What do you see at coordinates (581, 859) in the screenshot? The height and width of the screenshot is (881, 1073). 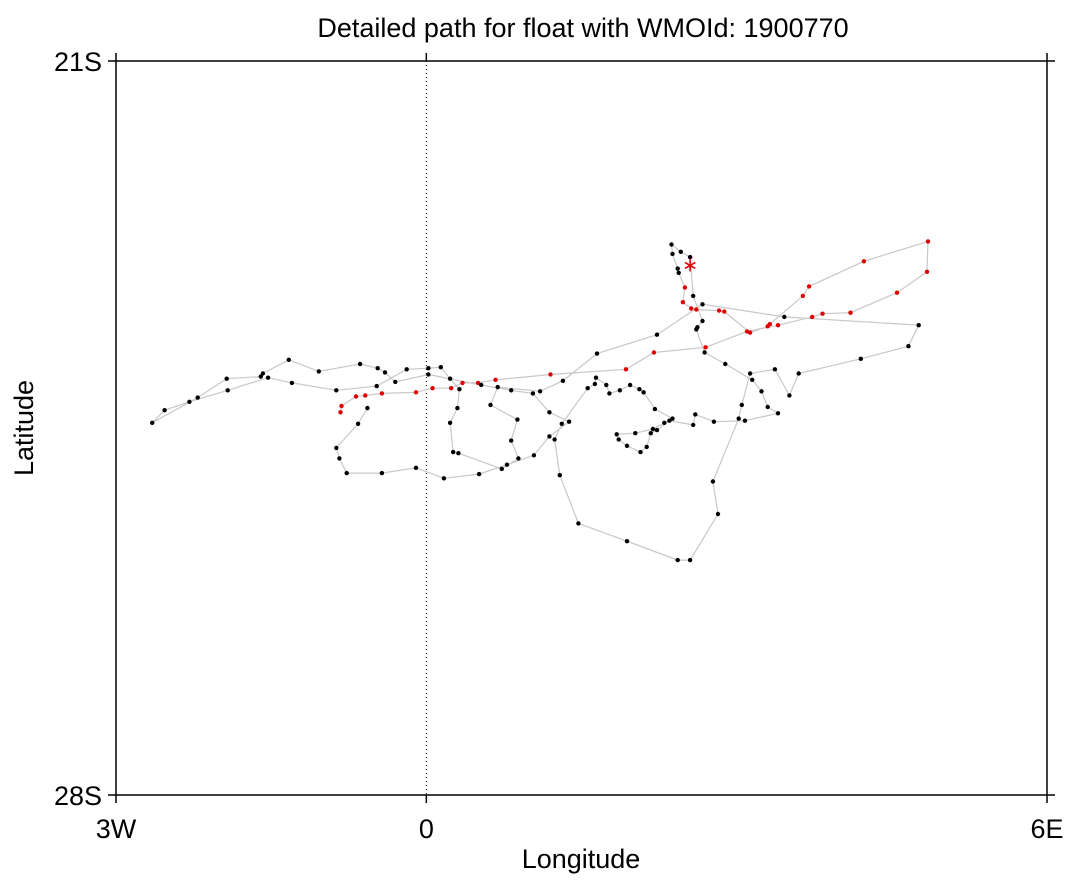 I see `x-axis-label: Longitude` at bounding box center [581, 859].